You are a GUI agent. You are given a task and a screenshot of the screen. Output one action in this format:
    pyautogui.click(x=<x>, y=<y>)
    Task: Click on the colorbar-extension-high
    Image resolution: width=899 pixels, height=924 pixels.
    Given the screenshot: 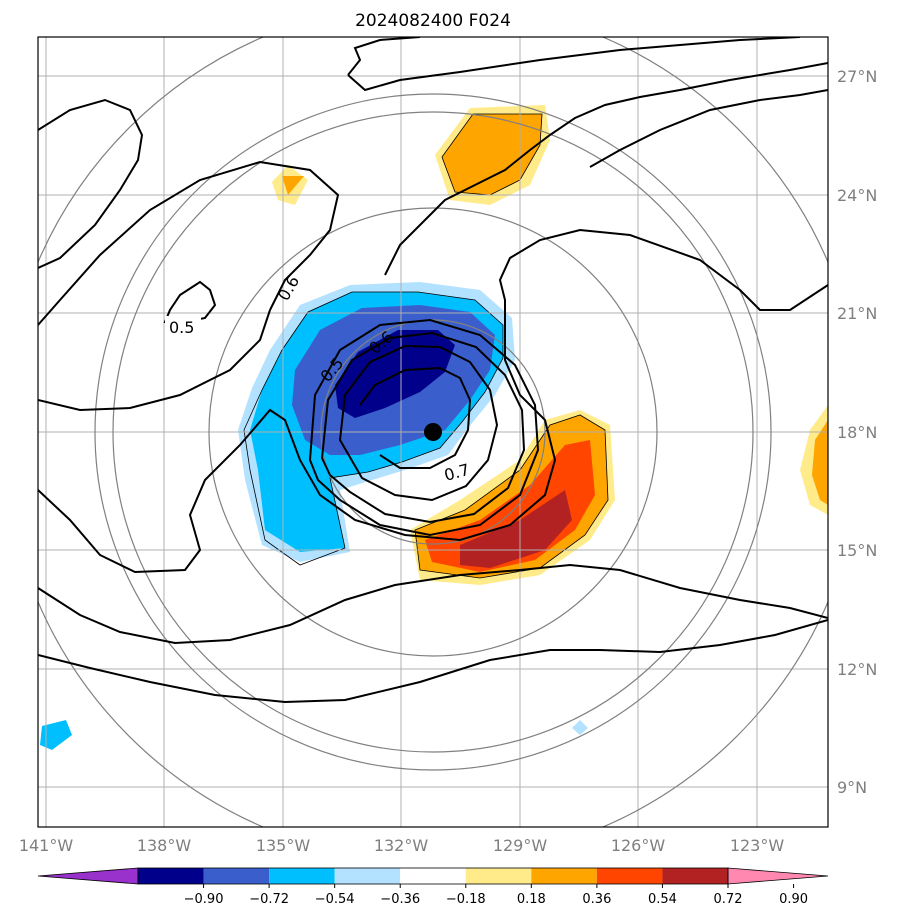 What is the action you would take?
    pyautogui.click(x=778, y=876)
    